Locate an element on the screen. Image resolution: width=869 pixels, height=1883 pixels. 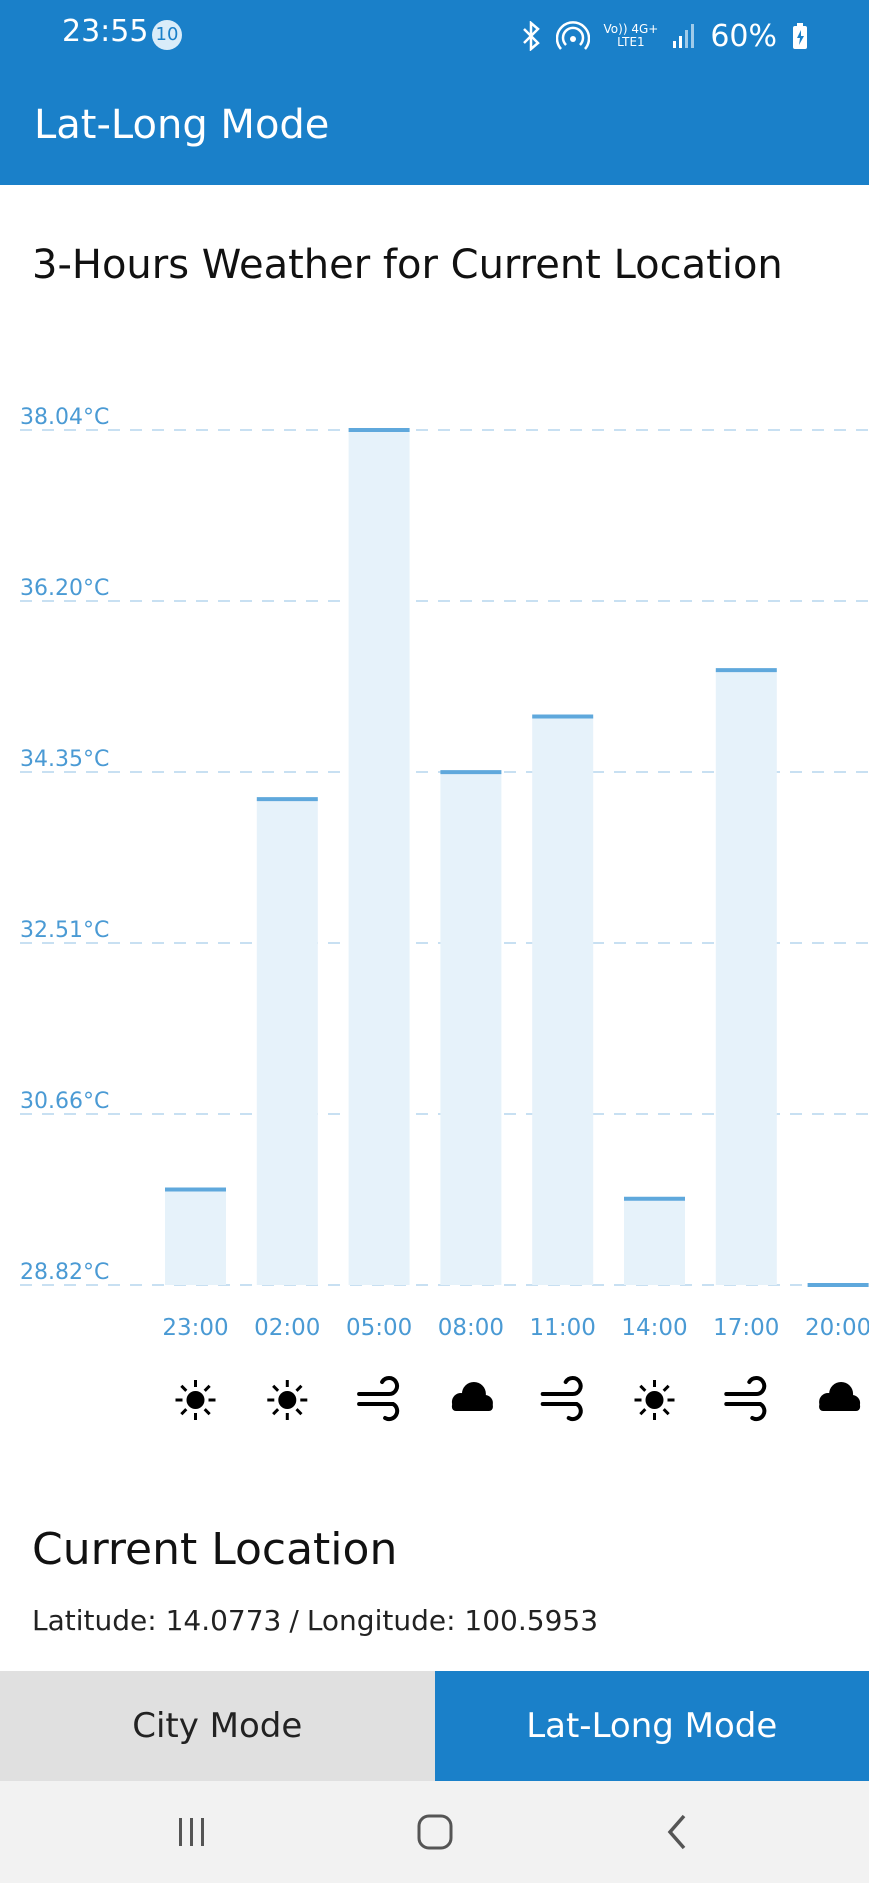
x-tick-label: 20:00 is located at coordinates (837, 1328).